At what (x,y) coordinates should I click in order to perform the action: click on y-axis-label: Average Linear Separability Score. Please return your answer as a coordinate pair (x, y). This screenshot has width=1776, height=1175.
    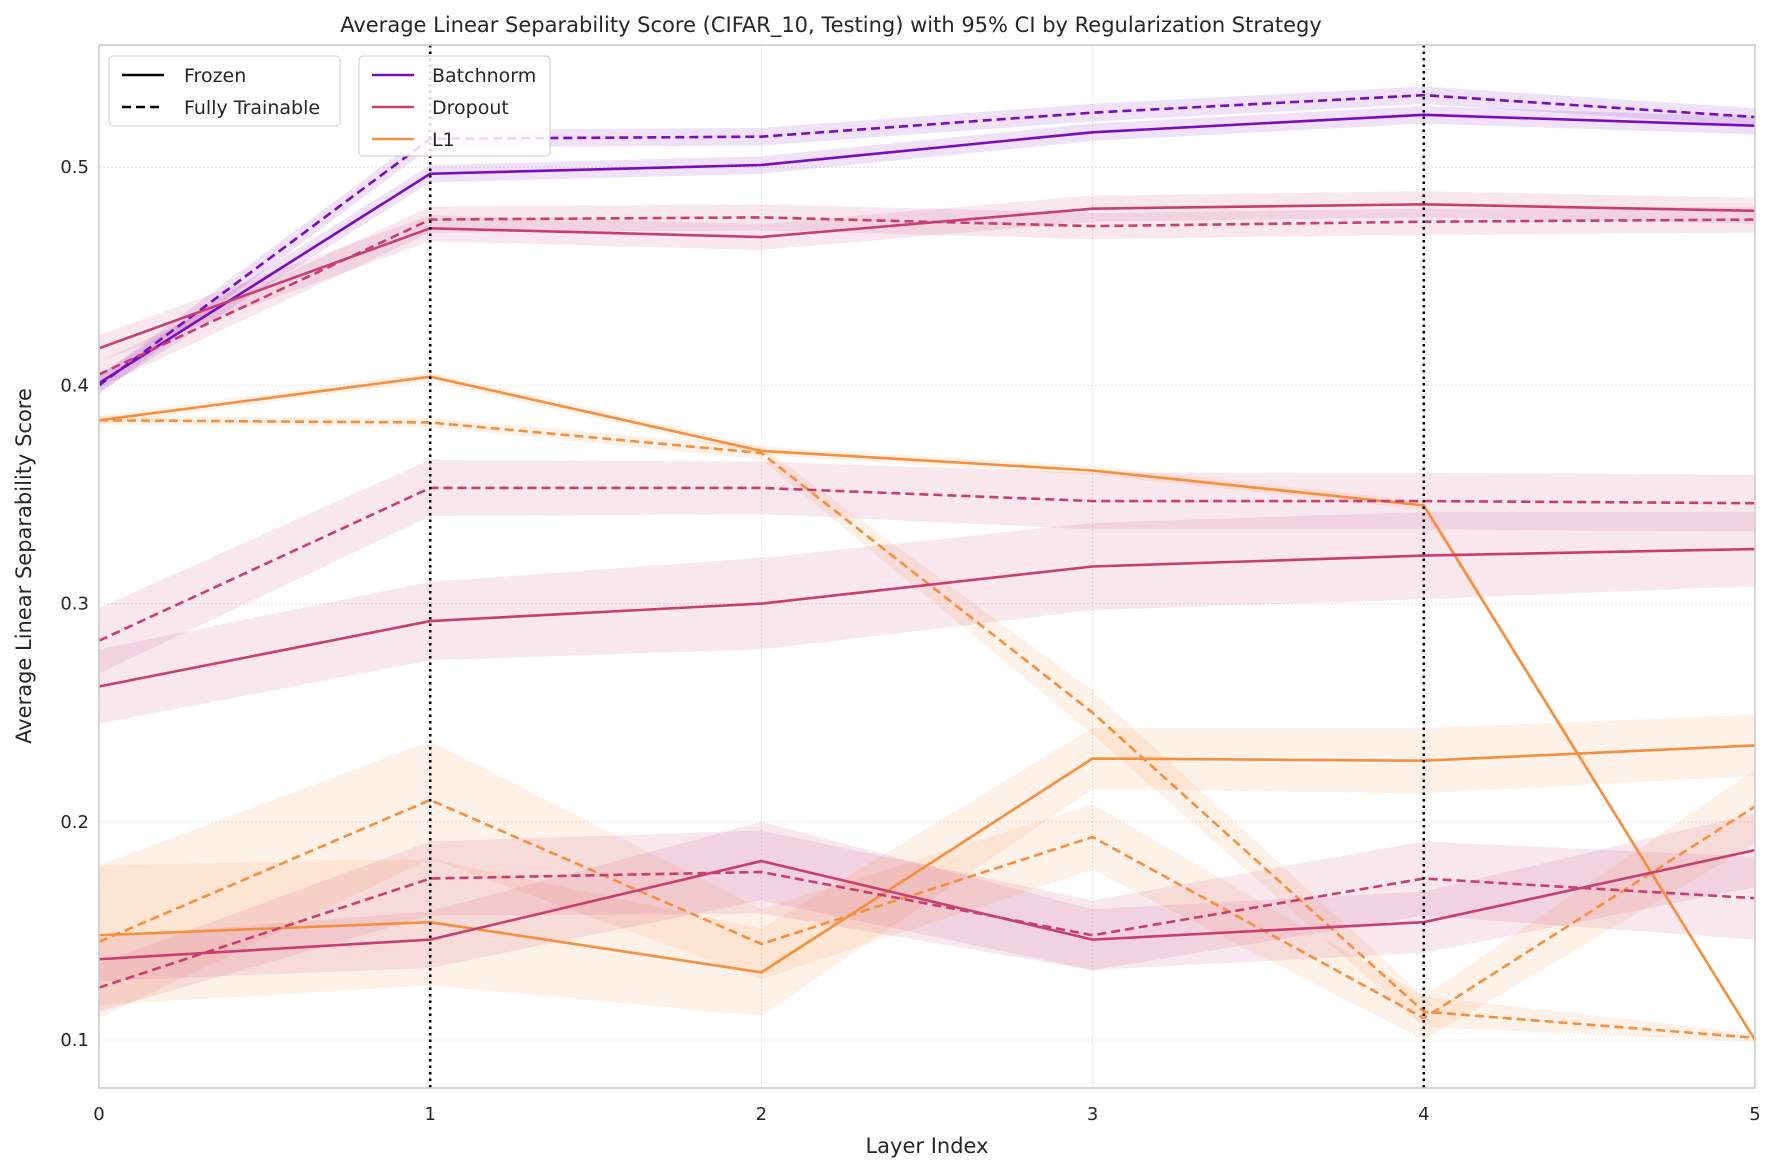
    Looking at the image, I should click on (24, 566).